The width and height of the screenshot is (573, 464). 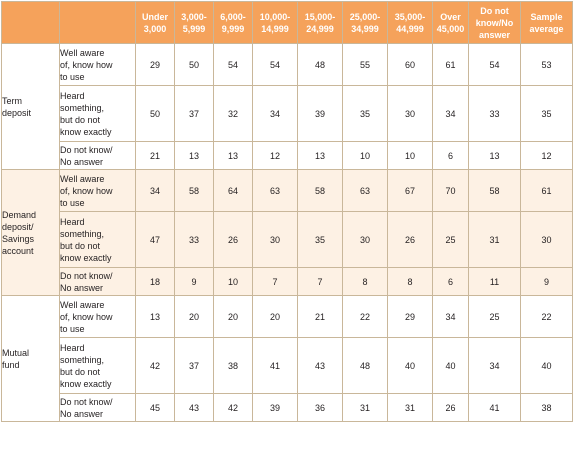 What do you see at coordinates (233, 365) in the screenshot?
I see `value-cell: 38` at bounding box center [233, 365].